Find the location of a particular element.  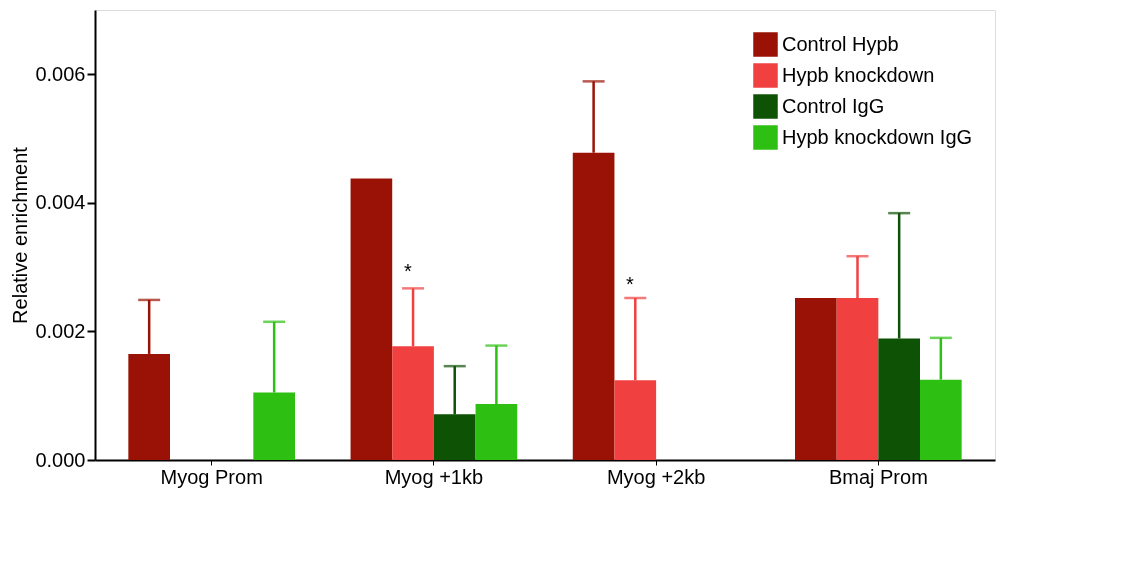

legend-label: Hypb knockdown IgG is located at coordinates (877, 136).